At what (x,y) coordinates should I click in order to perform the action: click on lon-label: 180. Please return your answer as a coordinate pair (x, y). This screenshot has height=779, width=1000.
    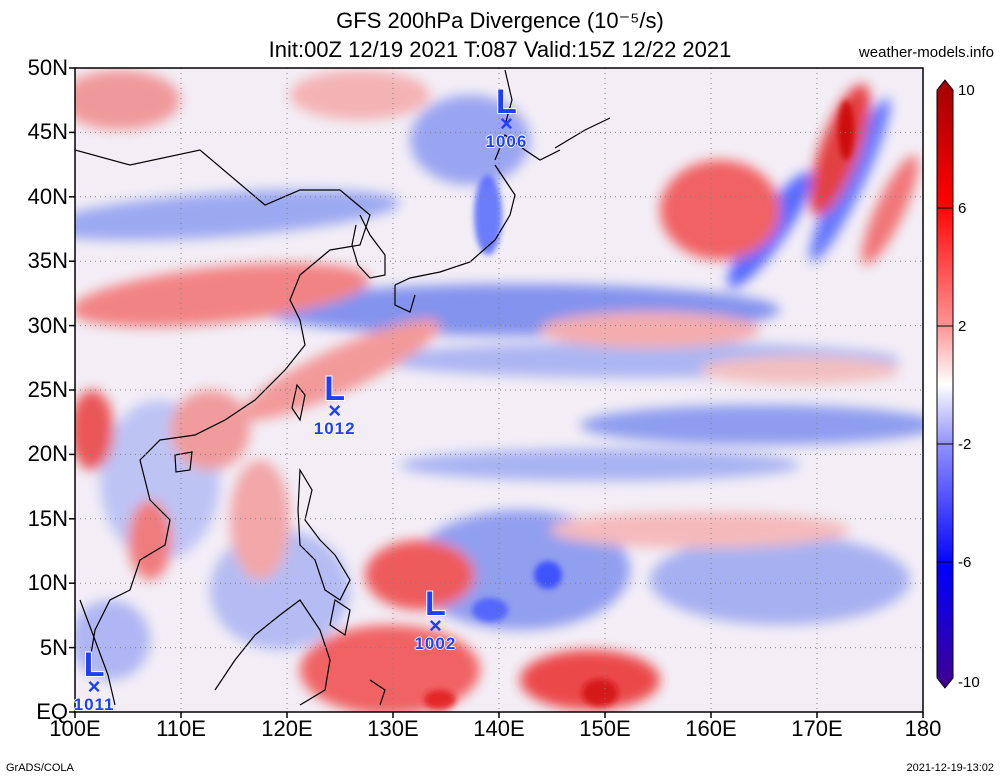
    Looking at the image, I should click on (923, 728).